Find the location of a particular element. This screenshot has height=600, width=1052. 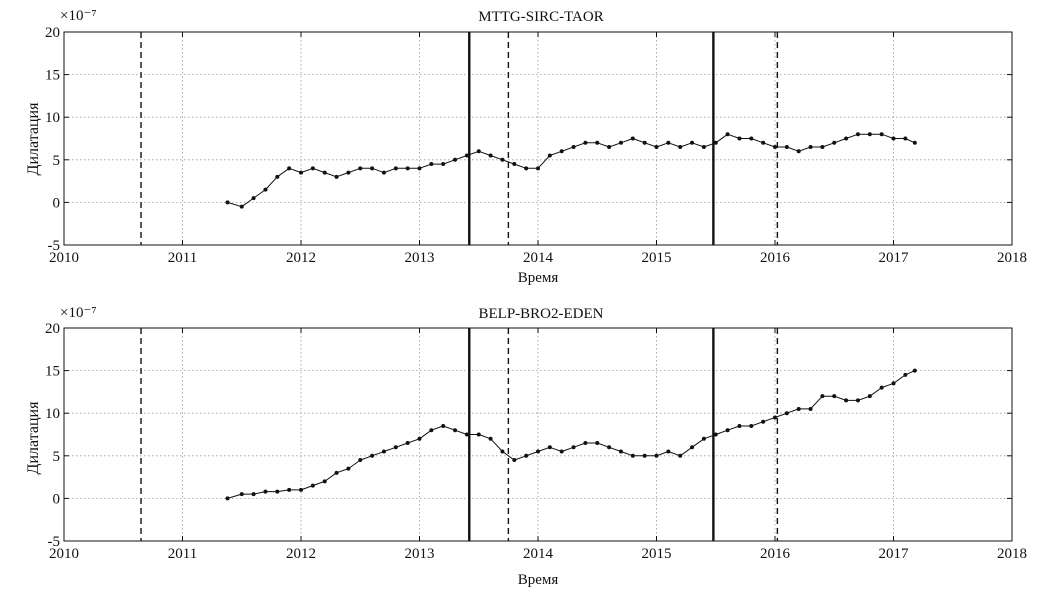

x-tick-label: 2015 is located at coordinates (657, 258).